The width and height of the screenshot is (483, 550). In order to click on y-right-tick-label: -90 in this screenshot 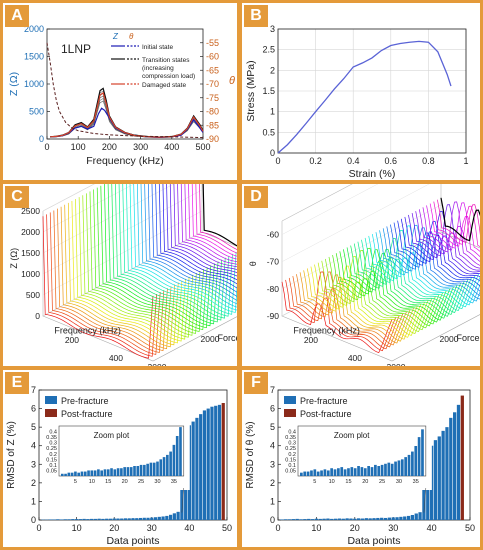, I will do `click(212, 139)`.